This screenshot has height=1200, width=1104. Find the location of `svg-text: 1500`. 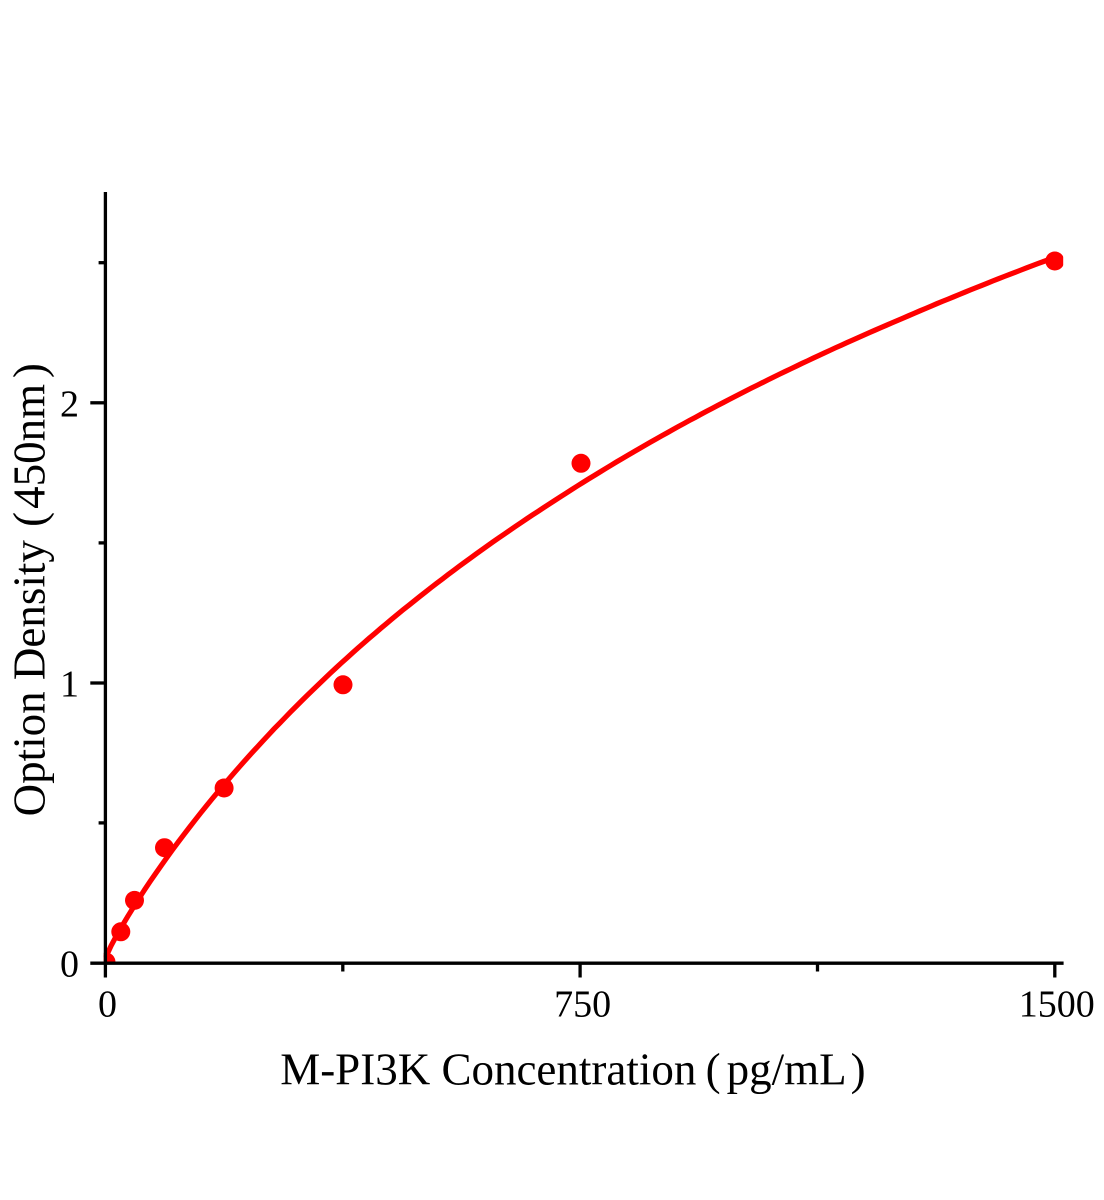

svg-text: 1500 is located at coordinates (1057, 1005).